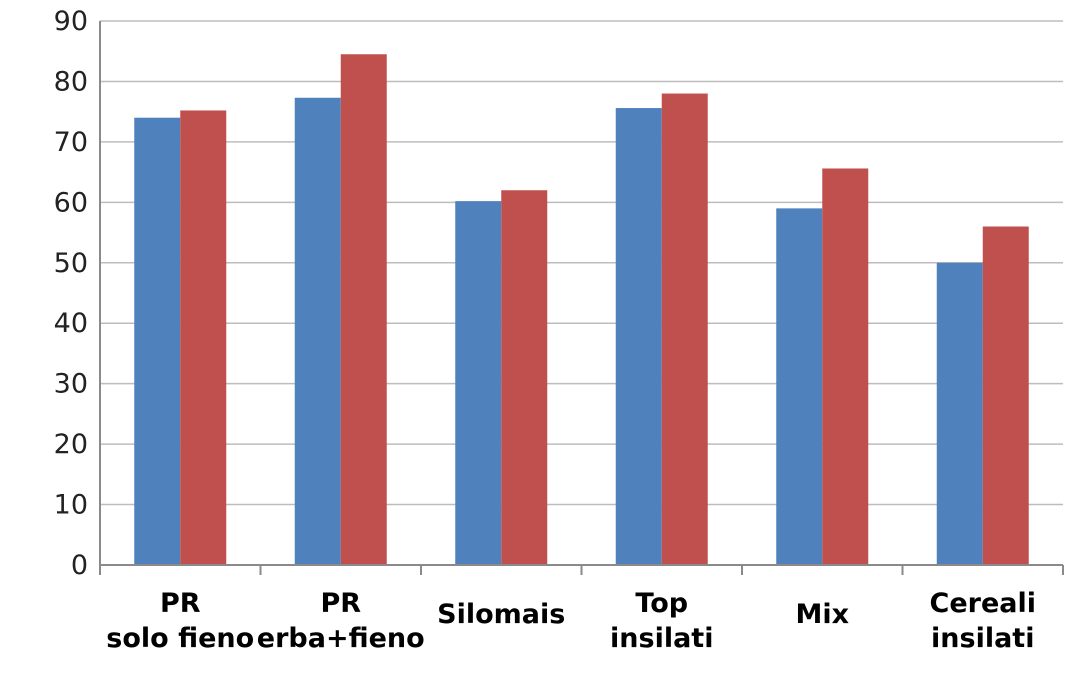 Image resolution: width=1073 pixels, height=673 pixels. What do you see at coordinates (71, 444) in the screenshot?
I see `y-tick-label: 20` at bounding box center [71, 444].